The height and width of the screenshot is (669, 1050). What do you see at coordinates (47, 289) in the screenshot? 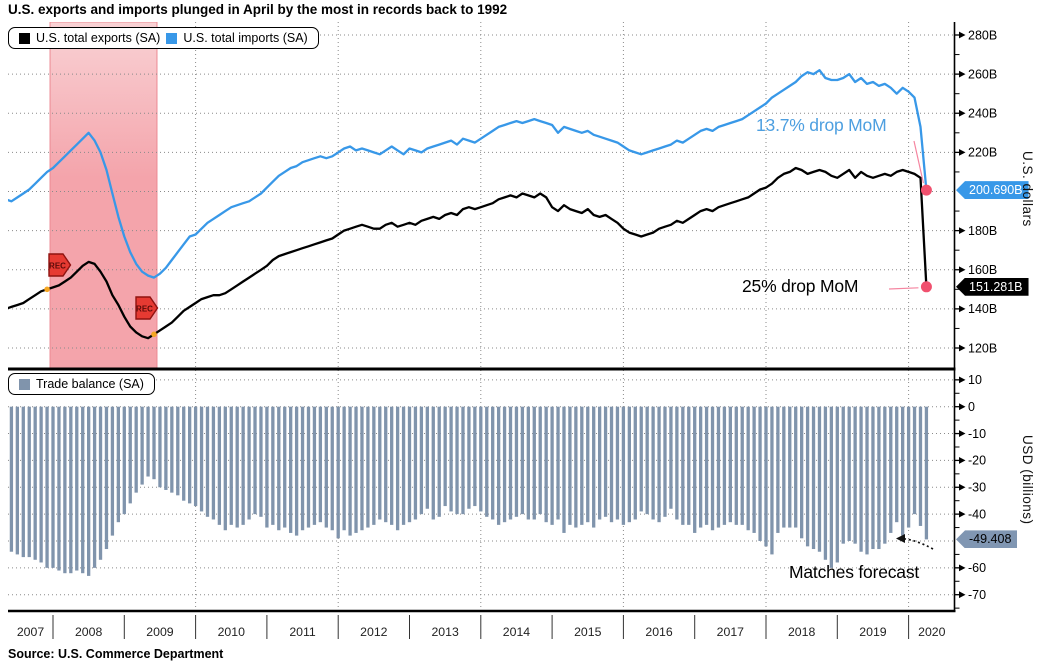
I see `recession-start-dot` at bounding box center [47, 289].